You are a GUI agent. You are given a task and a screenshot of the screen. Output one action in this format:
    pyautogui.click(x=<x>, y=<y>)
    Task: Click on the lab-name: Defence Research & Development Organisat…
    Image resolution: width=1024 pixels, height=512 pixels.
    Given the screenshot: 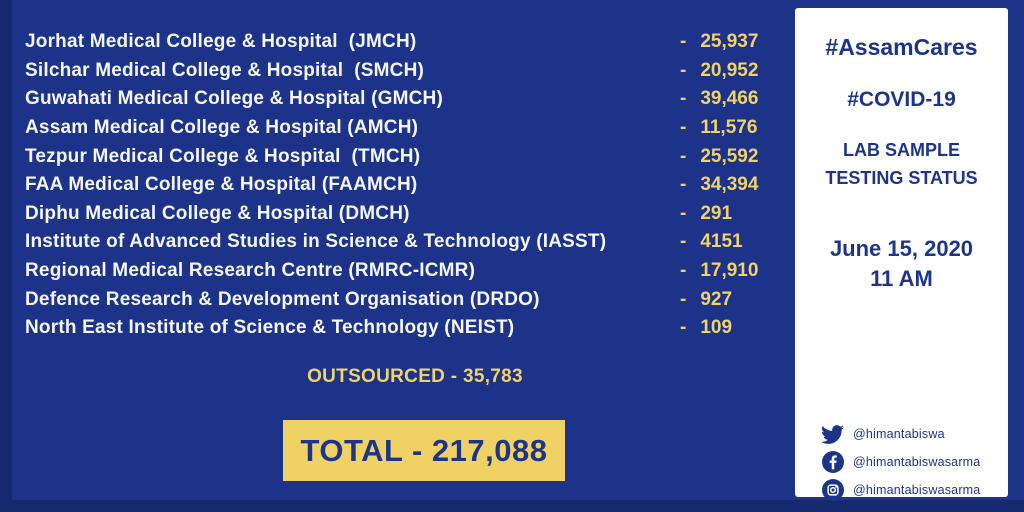 What is the action you would take?
    pyautogui.click(x=282, y=299)
    